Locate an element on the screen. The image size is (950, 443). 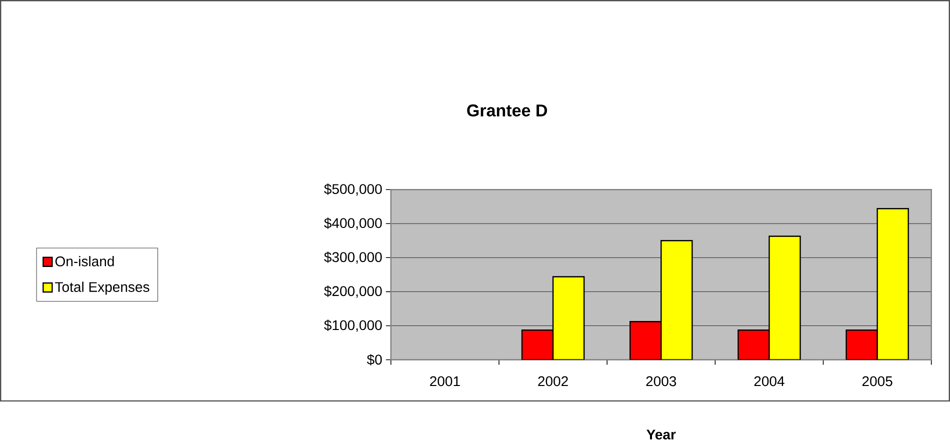
chart-title: Grantee D is located at coordinates (507, 110).